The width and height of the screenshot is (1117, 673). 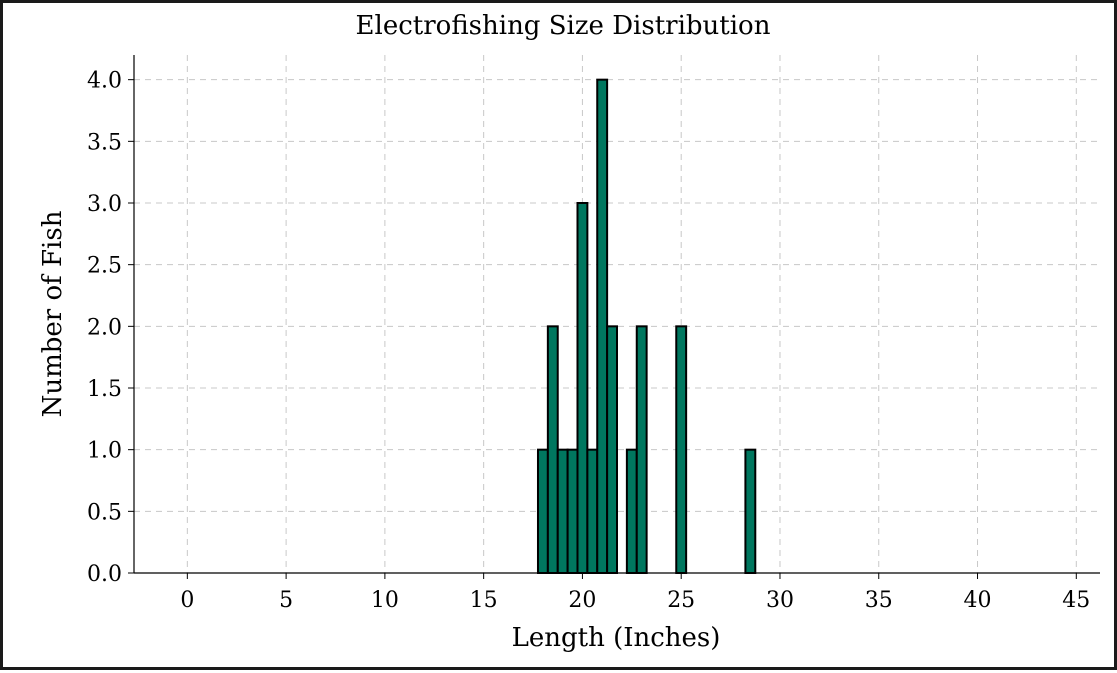 I want to click on x-tick-label: 10, so click(x=385, y=600).